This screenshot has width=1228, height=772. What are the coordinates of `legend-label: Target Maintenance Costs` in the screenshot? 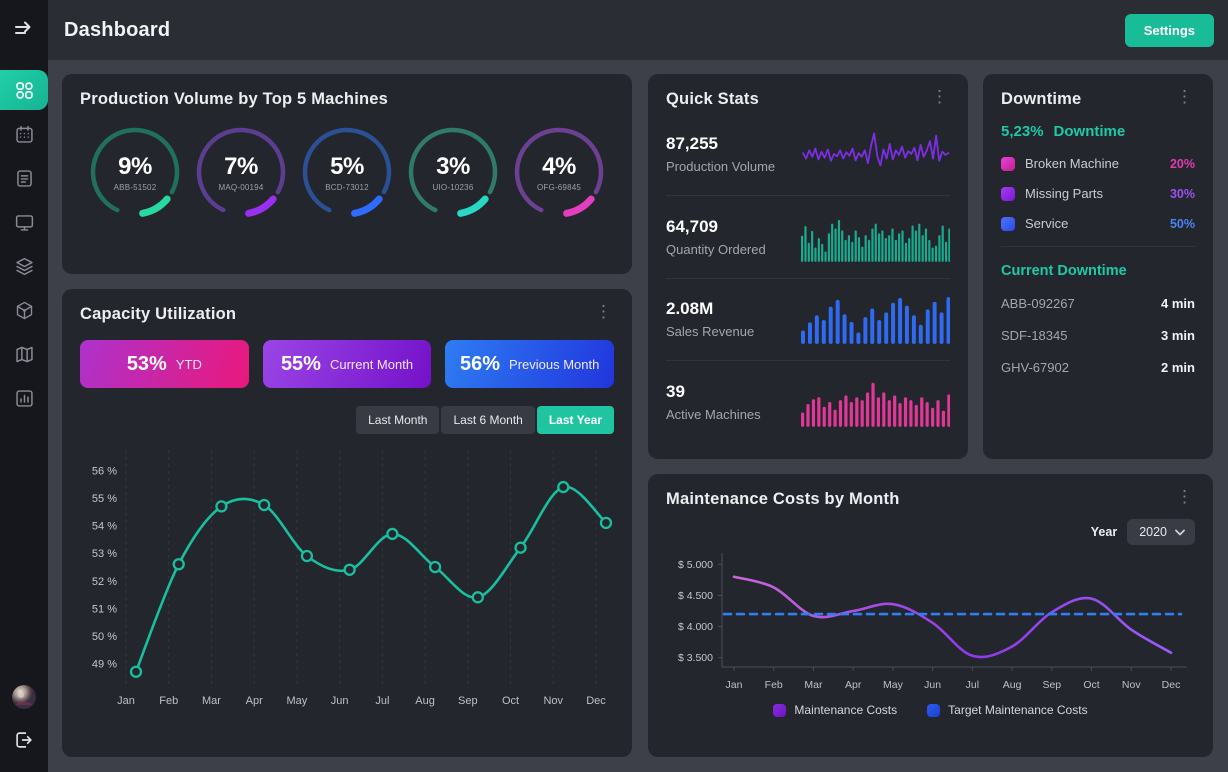 It's located at (1018, 710).